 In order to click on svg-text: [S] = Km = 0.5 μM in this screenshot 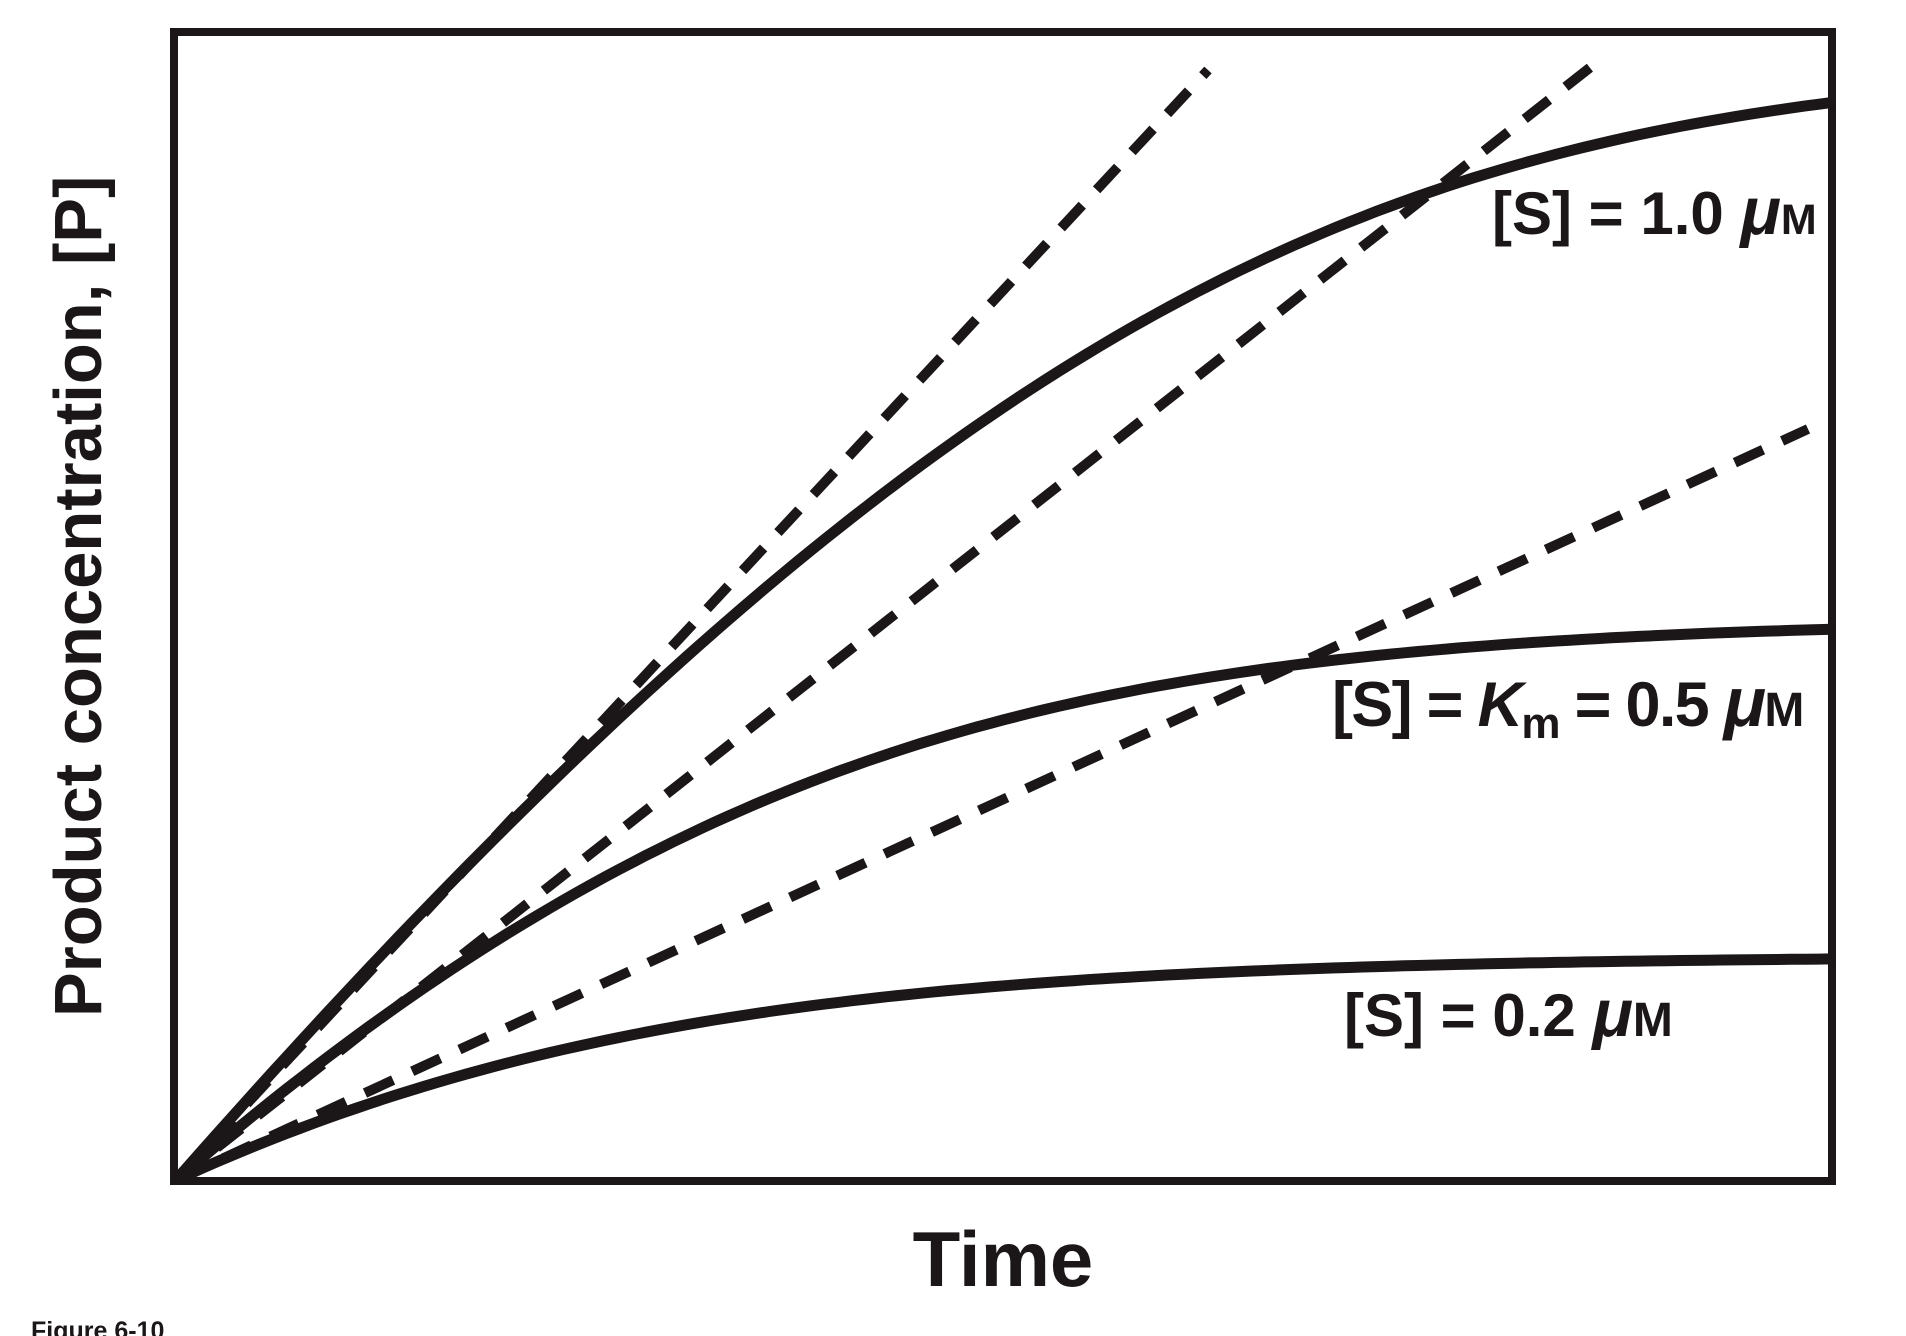, I will do `click(1567, 705)`.